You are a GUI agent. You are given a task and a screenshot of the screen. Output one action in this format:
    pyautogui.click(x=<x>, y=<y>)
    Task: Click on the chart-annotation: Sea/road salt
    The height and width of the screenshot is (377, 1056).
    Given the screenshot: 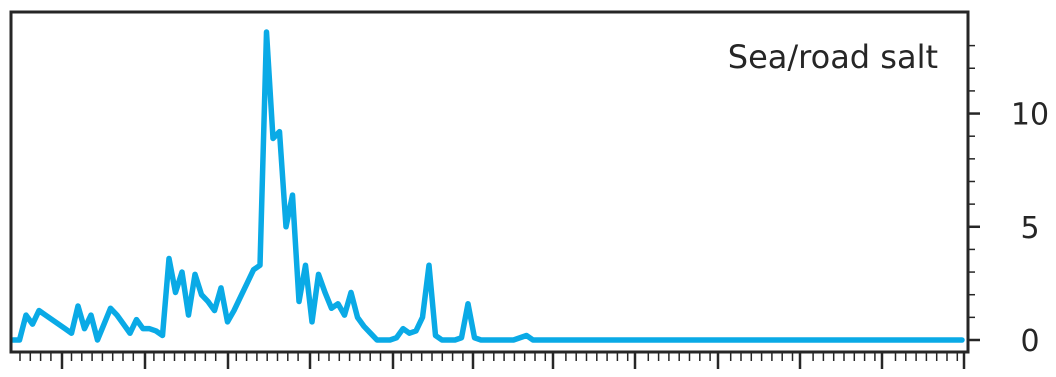 What is the action you would take?
    pyautogui.click(x=833, y=57)
    